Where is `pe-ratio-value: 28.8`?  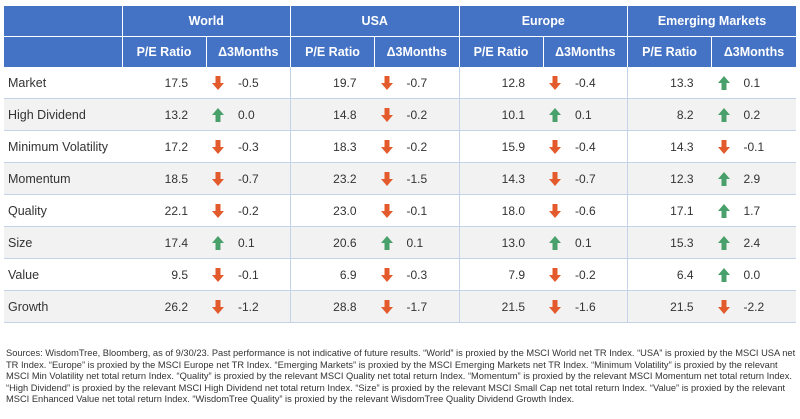
pe-ratio-value: 28.8 is located at coordinates (332, 306).